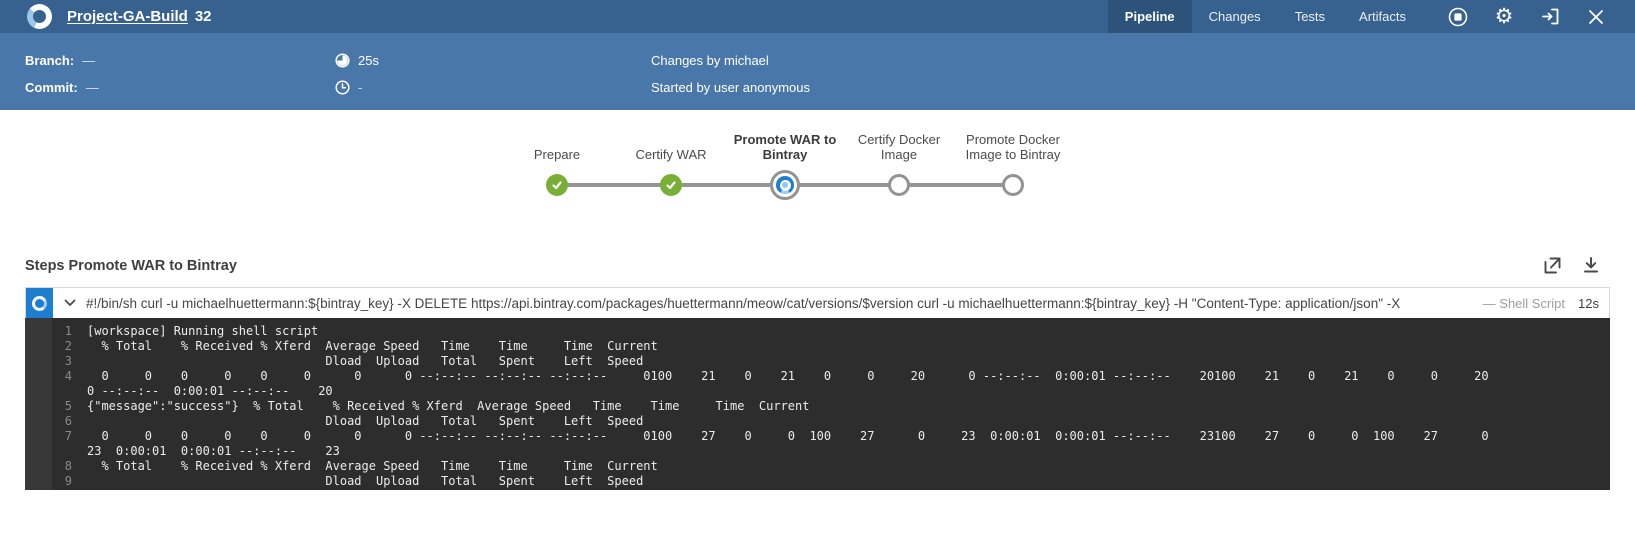  I want to click on console-line-number: 3, so click(68, 361).